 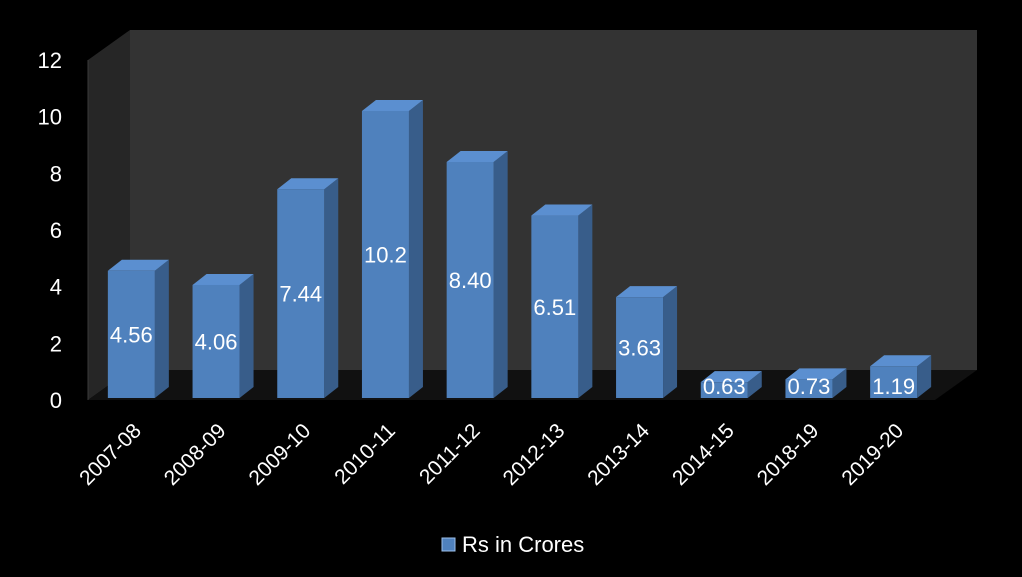 What do you see at coordinates (365, 454) in the screenshot?
I see `x-tick-label: 2010-11` at bounding box center [365, 454].